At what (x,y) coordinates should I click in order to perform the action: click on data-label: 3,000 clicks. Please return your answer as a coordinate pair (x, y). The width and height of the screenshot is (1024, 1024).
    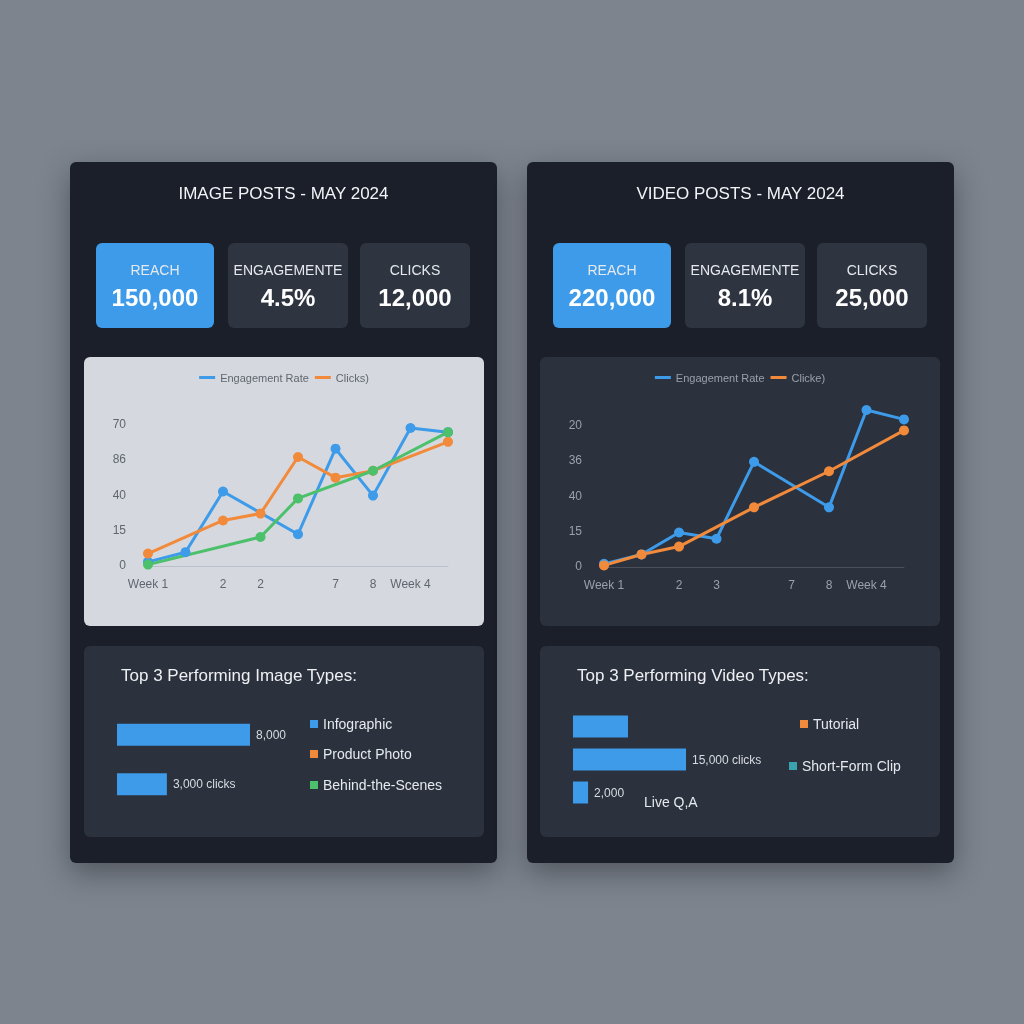
    Looking at the image, I should click on (204, 784).